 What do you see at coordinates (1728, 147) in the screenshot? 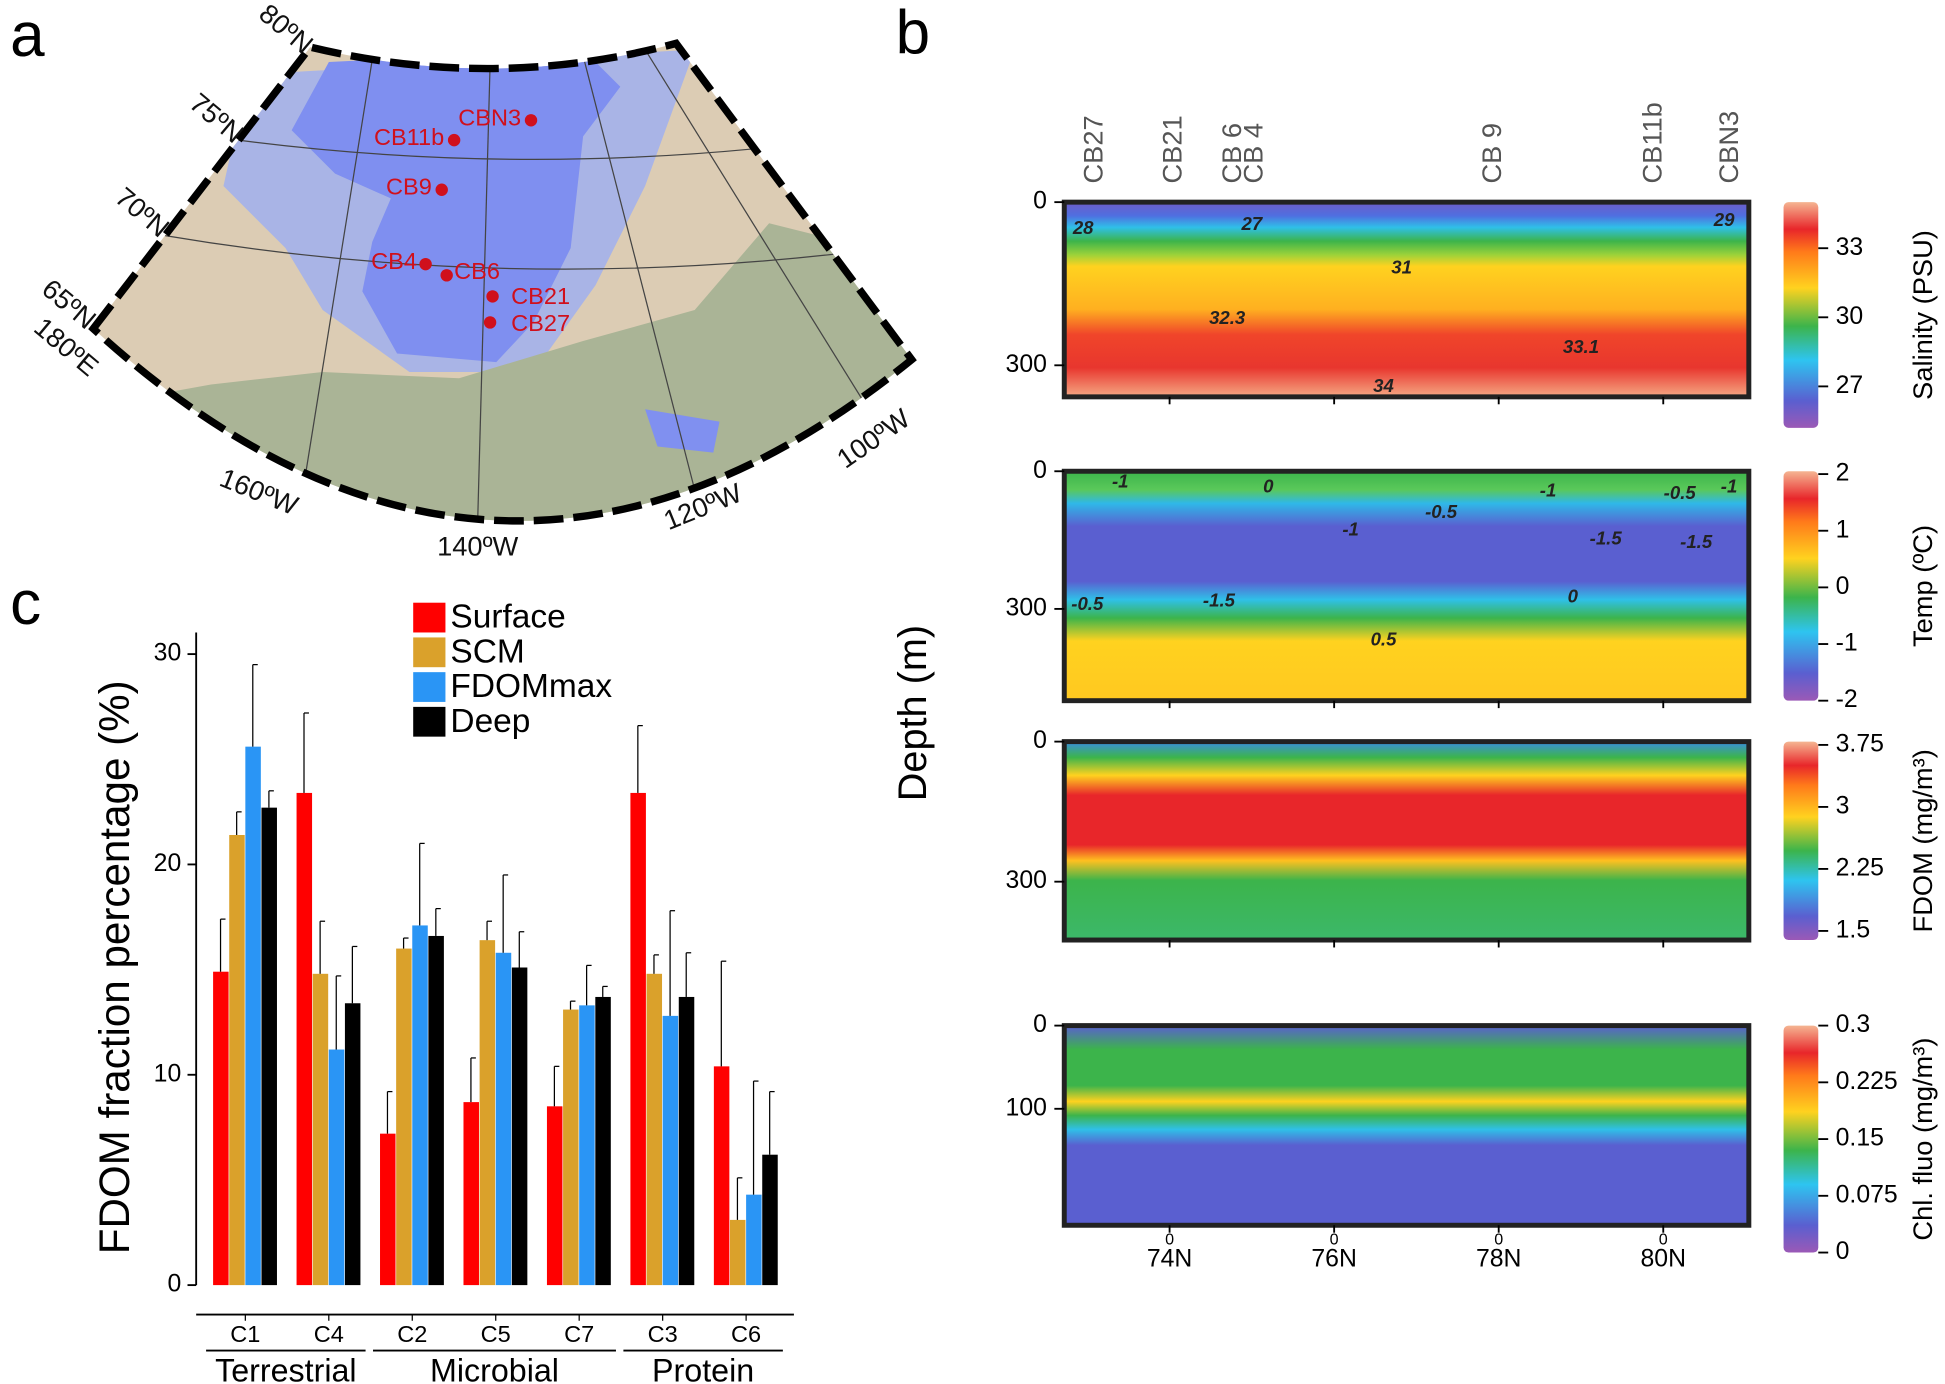
I see `station-label: CBN3` at bounding box center [1728, 147].